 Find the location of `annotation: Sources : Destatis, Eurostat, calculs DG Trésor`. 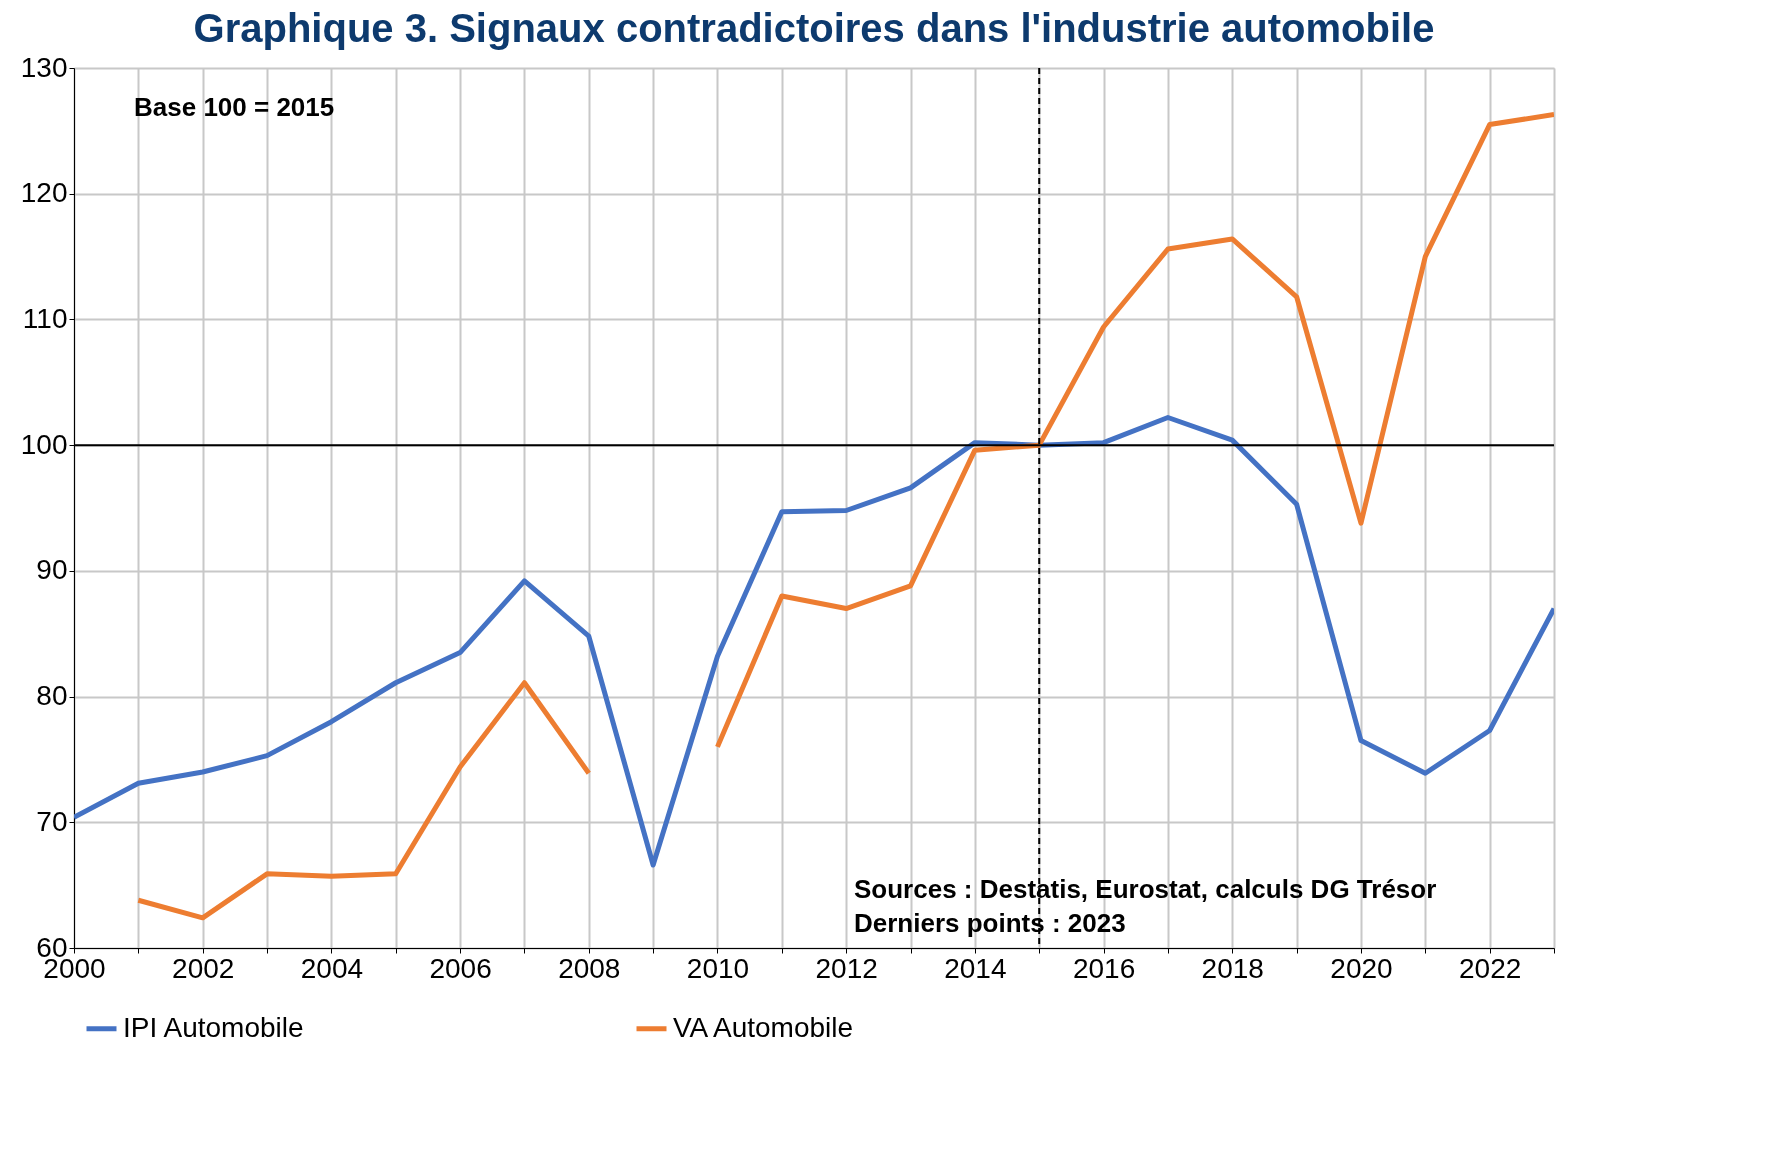

annotation: Sources : Destatis, Eurostat, calculs DG Trésor is located at coordinates (1145, 889).